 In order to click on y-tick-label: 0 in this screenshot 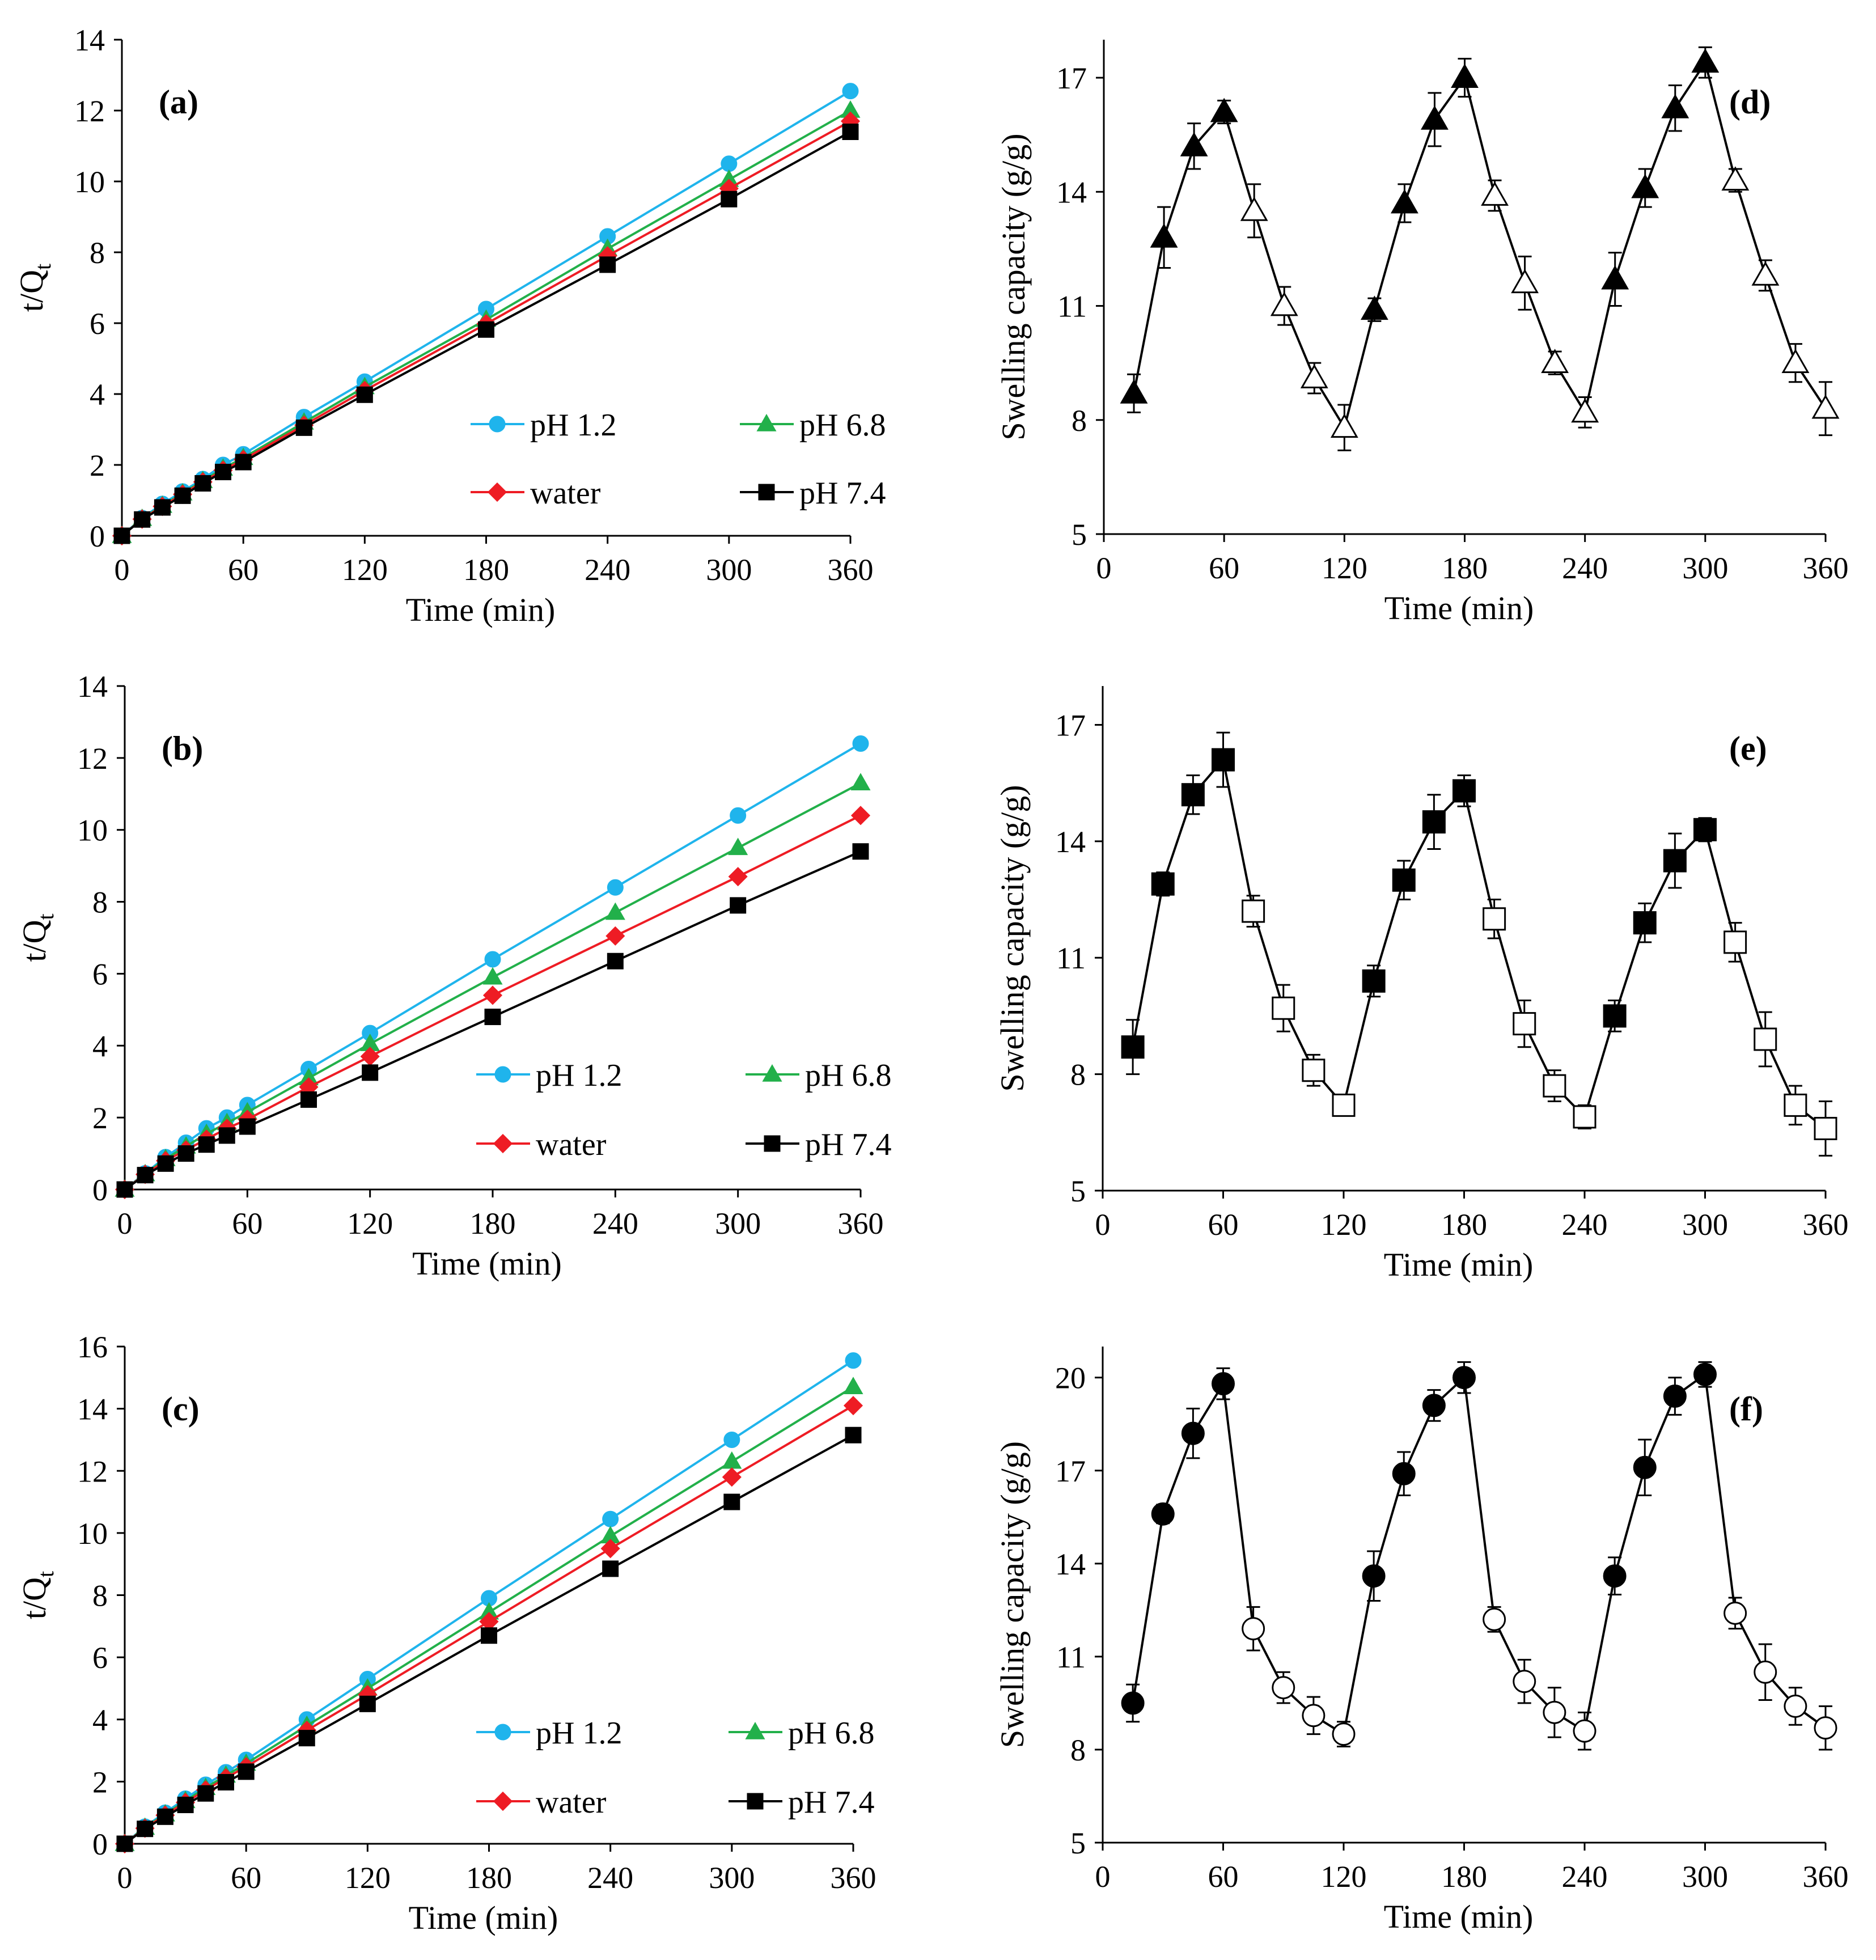, I will do `click(100, 1844)`.